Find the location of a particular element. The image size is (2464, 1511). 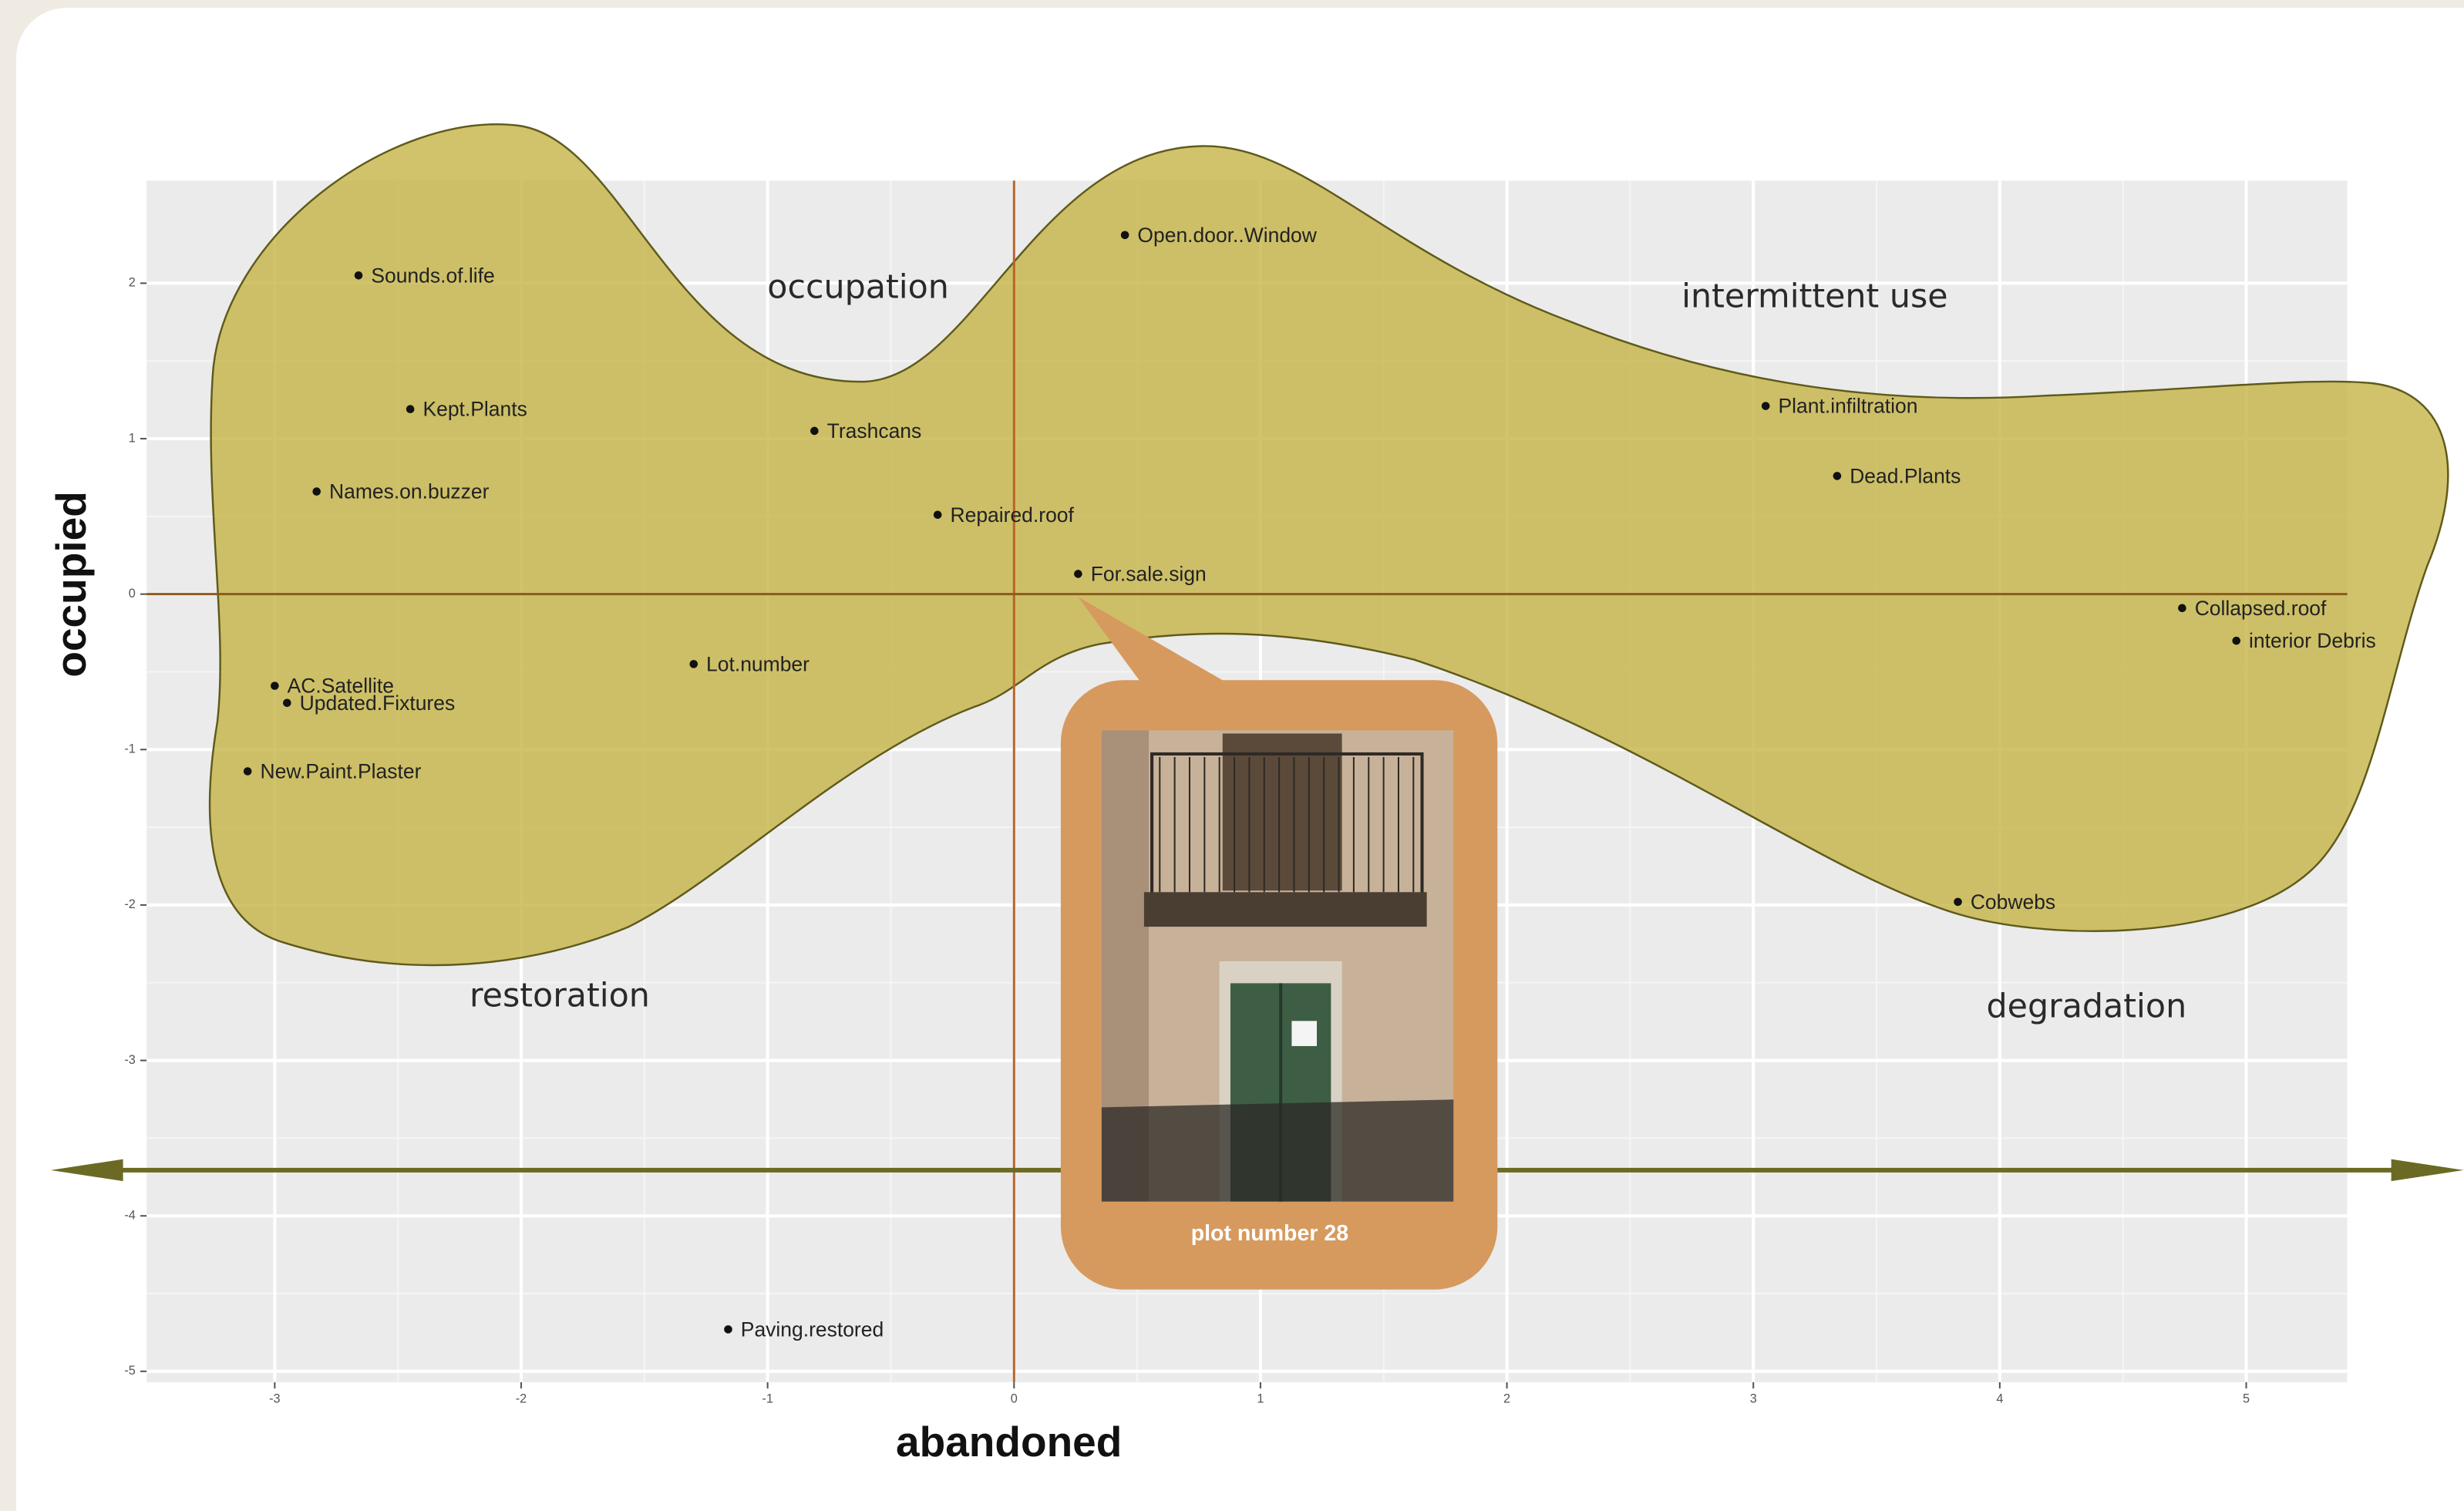

point-label: New.Paint.Plaster is located at coordinates (340, 771).